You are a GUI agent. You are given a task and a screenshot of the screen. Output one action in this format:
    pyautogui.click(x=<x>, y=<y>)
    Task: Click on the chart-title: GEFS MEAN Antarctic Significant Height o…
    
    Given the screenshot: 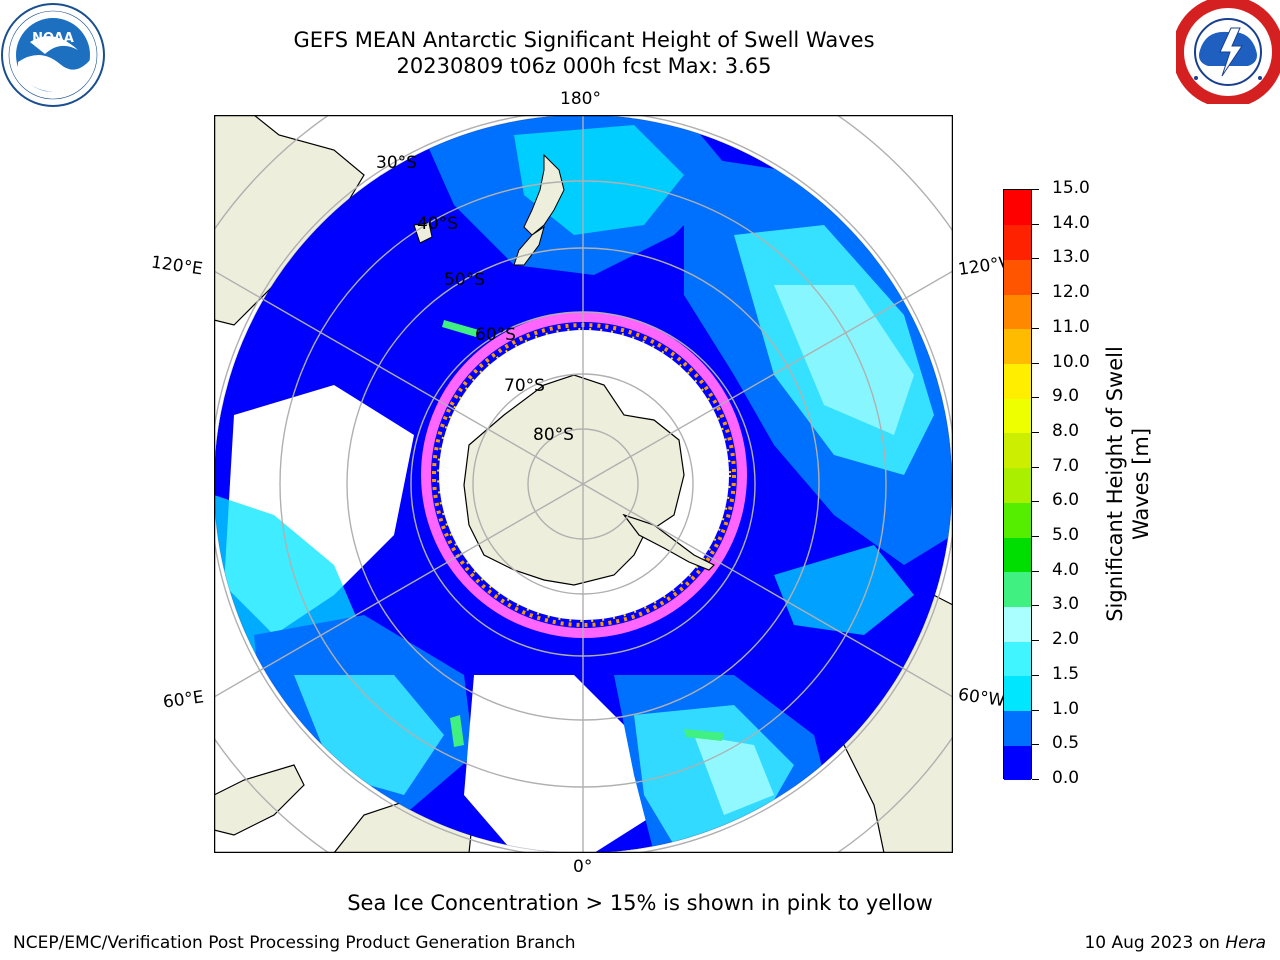 What is the action you would take?
    pyautogui.click(x=584, y=40)
    